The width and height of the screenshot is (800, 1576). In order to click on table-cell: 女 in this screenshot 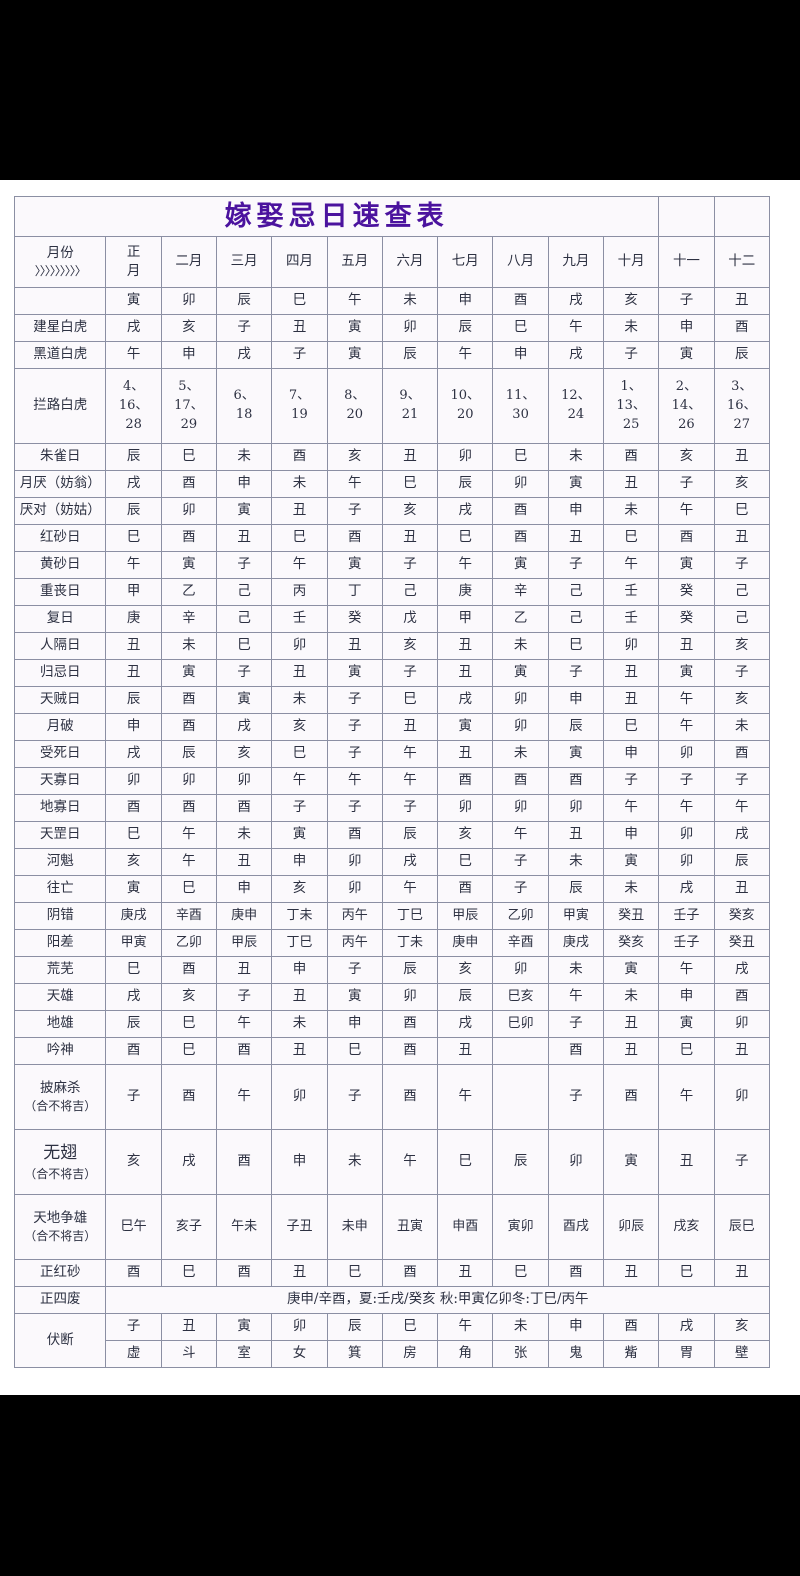, I will do `click(299, 1354)`.